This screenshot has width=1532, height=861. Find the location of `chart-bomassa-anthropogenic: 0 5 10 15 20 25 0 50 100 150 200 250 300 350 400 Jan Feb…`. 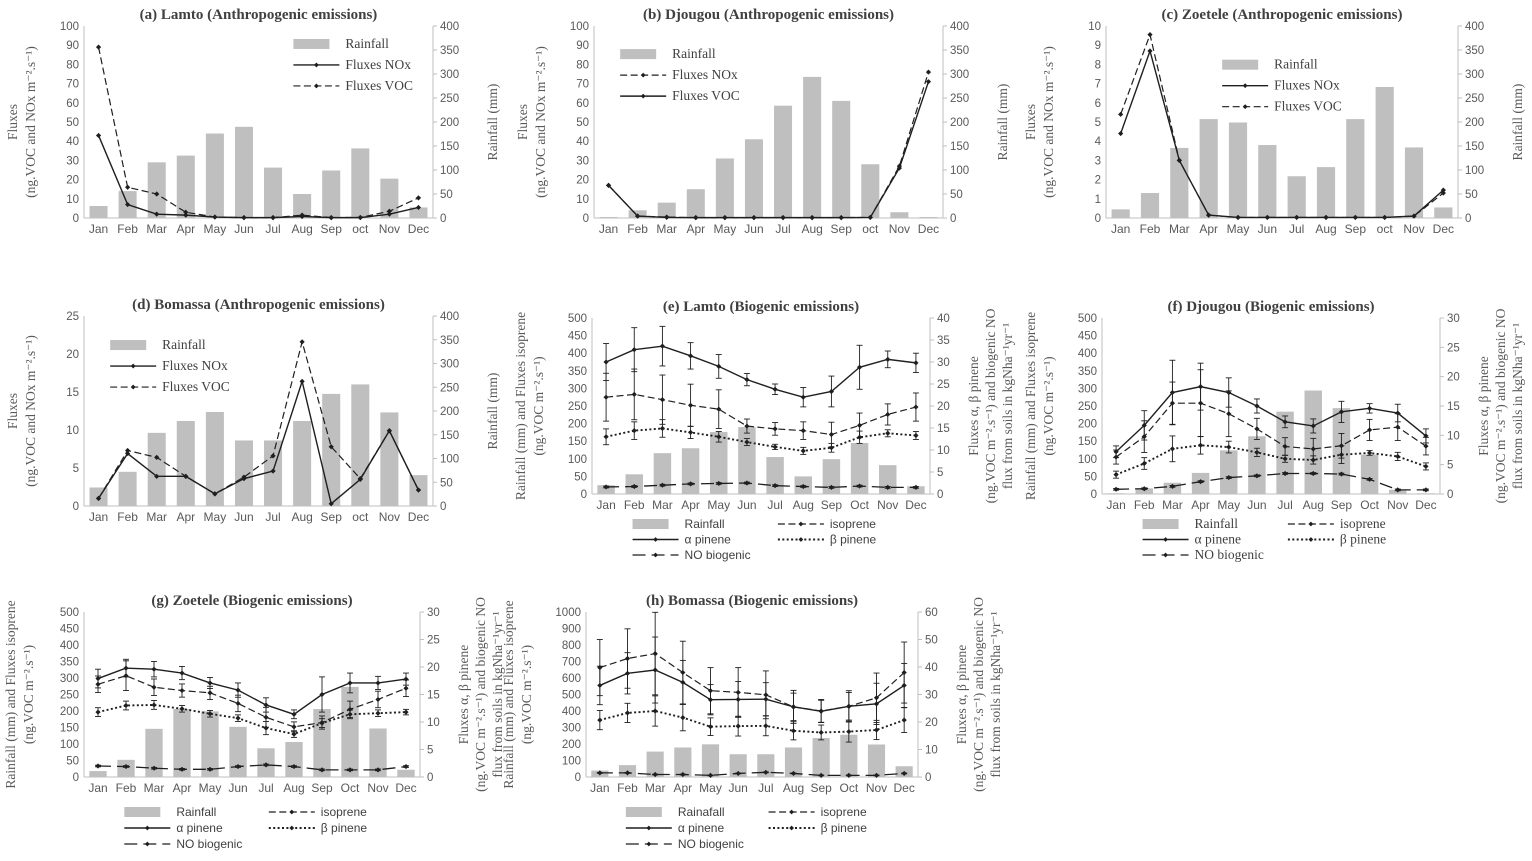

chart-bomassa-anthropogenic: 0 5 10 15 20 25 0 50 100 150 200 250 300 350 400 Jan Feb… is located at coordinates (254, 415).